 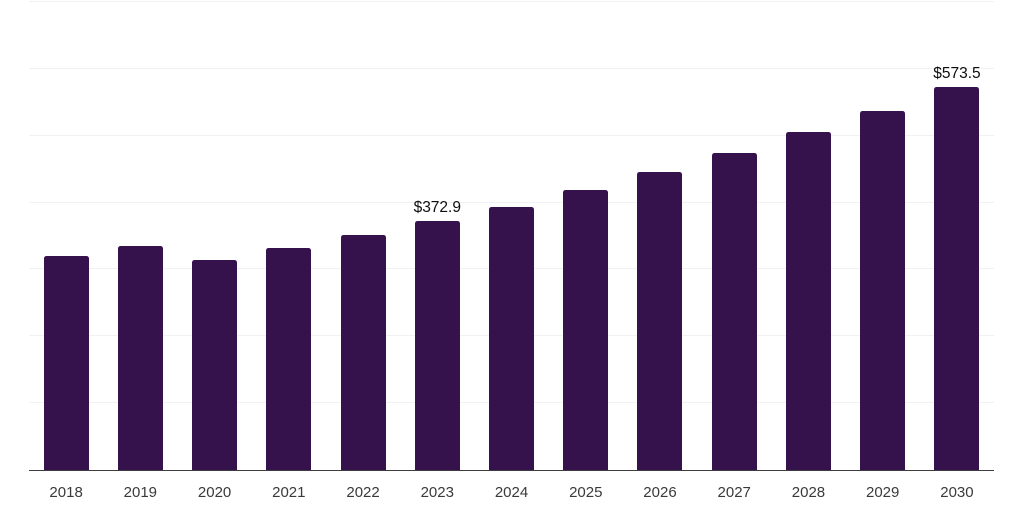 I want to click on bar-2027, so click(x=734, y=311).